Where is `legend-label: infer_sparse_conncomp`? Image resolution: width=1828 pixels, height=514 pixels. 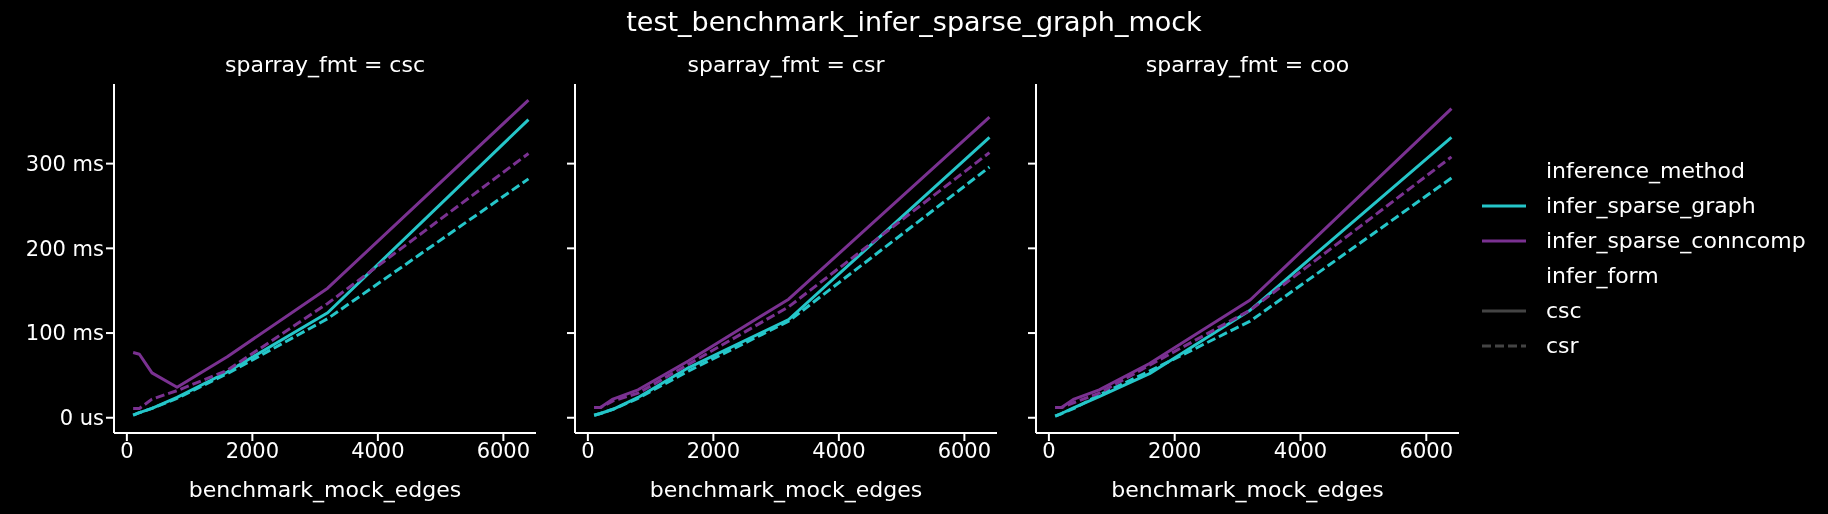
legend-label: infer_sparse_conncomp is located at coordinates (1676, 240).